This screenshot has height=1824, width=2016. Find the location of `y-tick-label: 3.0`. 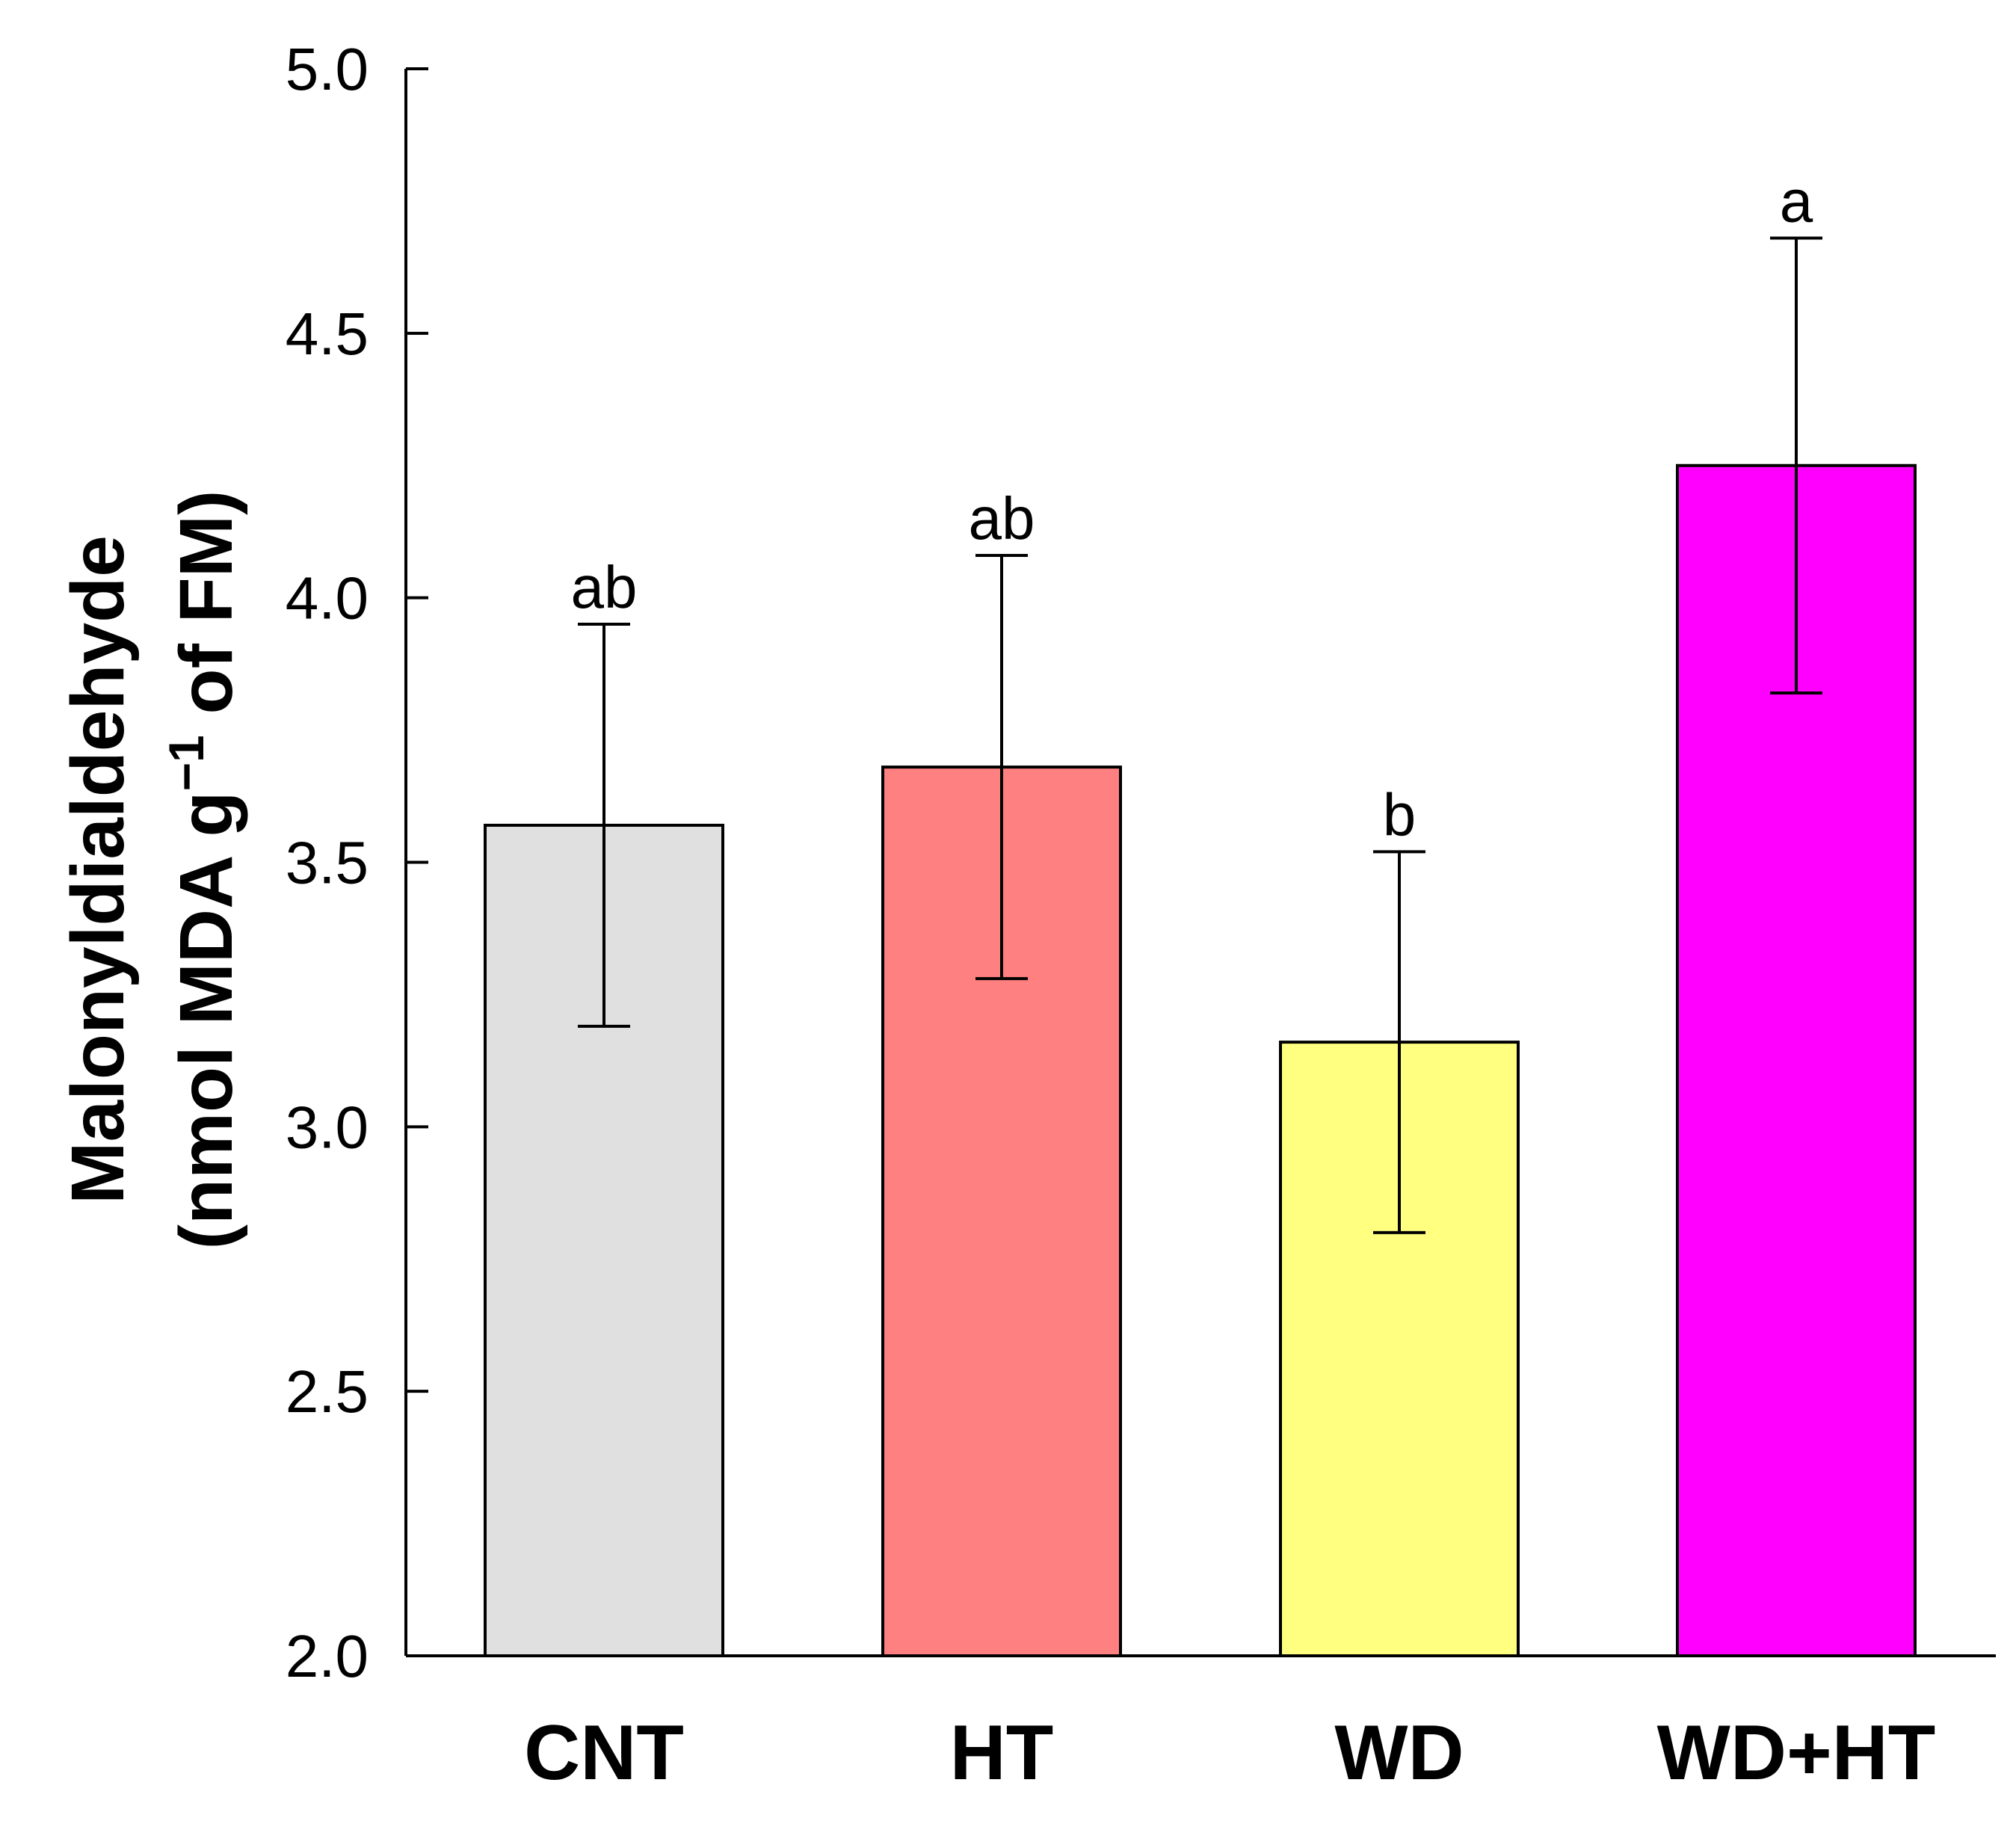

y-tick-label: 3.0 is located at coordinates (327, 1127).